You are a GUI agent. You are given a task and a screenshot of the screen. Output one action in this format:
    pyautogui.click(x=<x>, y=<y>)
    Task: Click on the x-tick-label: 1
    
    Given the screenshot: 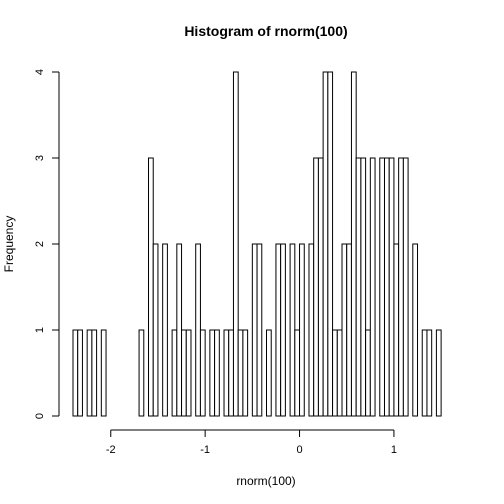 What is the action you would take?
    pyautogui.click(x=394, y=450)
    